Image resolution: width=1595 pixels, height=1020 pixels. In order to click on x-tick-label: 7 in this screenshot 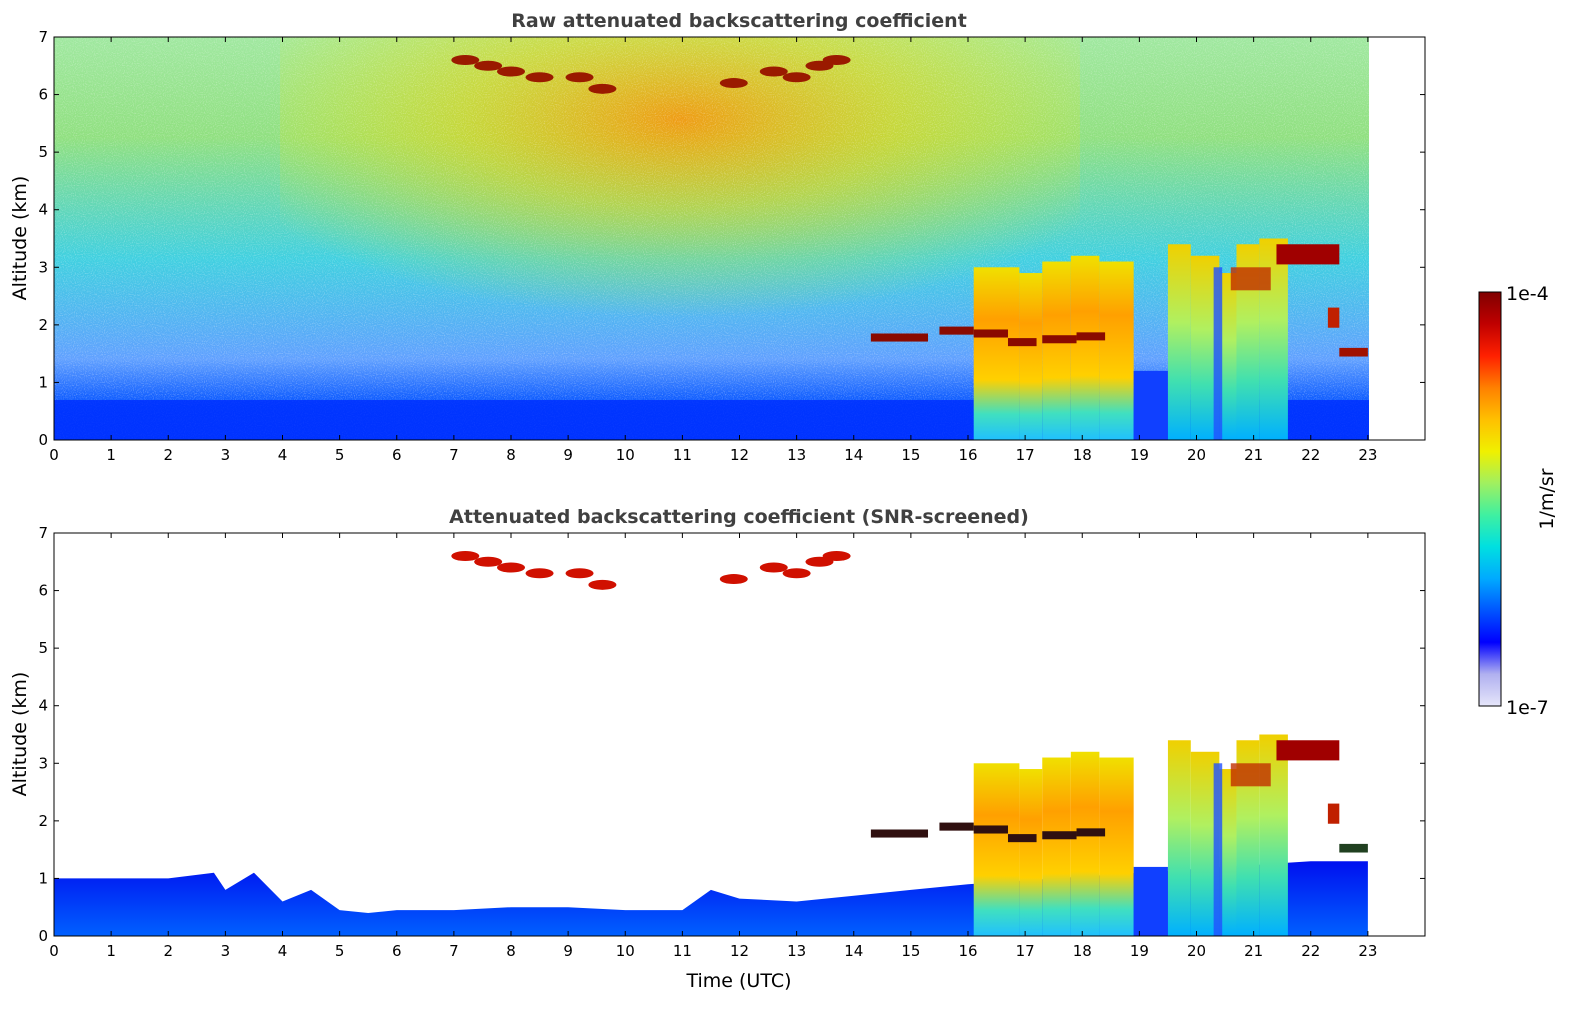, I will do `click(454, 455)`.